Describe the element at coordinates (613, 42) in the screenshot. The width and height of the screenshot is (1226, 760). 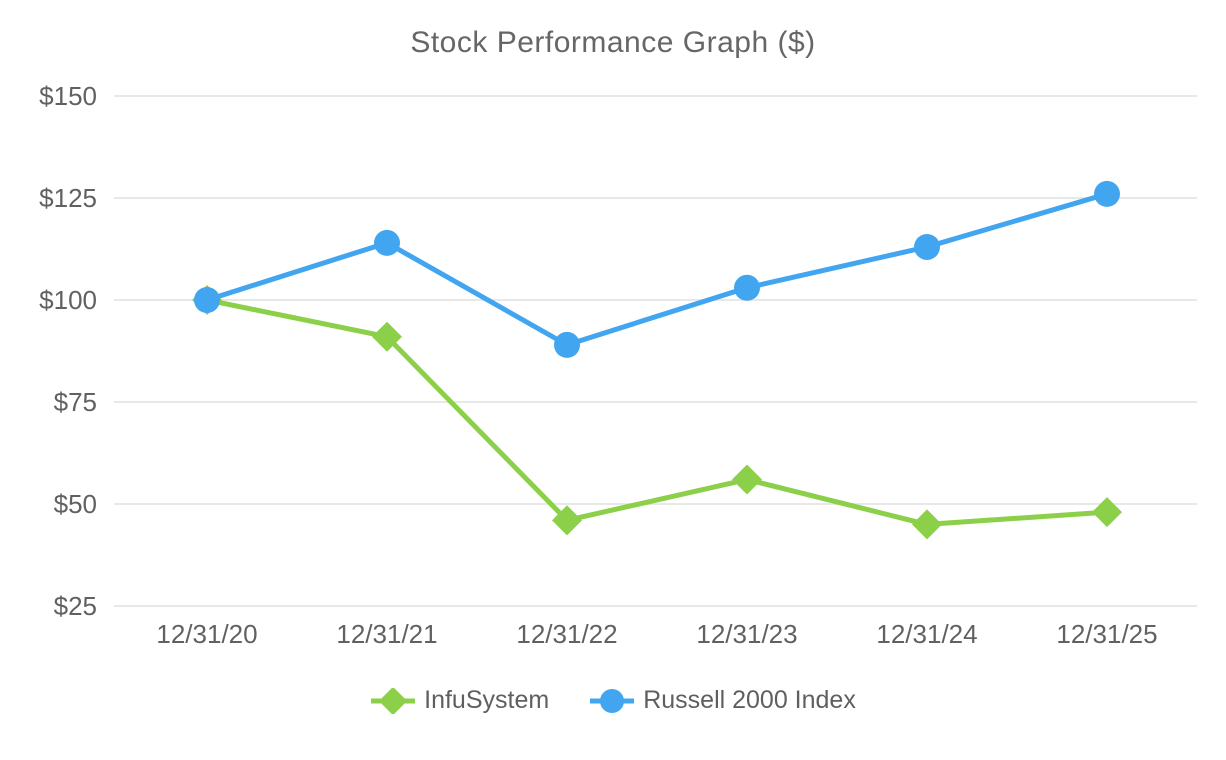
I see `chart-title: Stock Performance Graph ($)` at that location.